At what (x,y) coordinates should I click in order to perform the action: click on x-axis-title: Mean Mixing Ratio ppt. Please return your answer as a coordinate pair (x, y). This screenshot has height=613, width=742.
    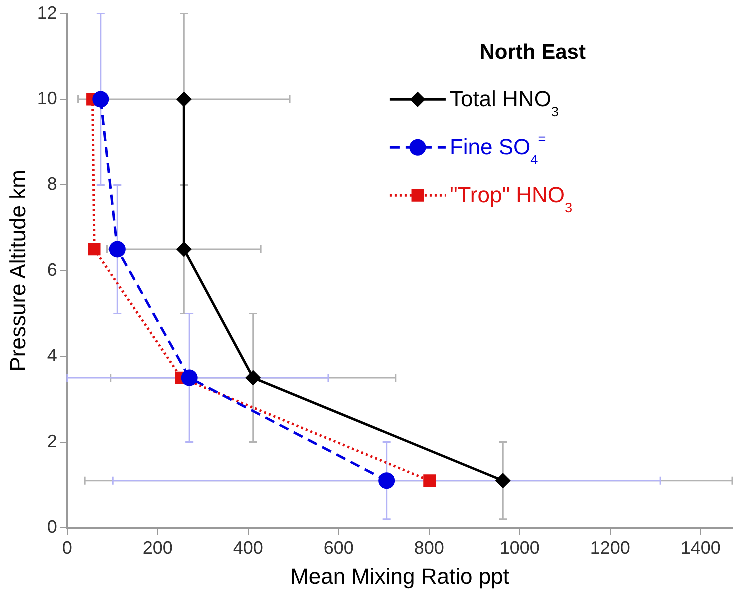
    Looking at the image, I should click on (400, 576).